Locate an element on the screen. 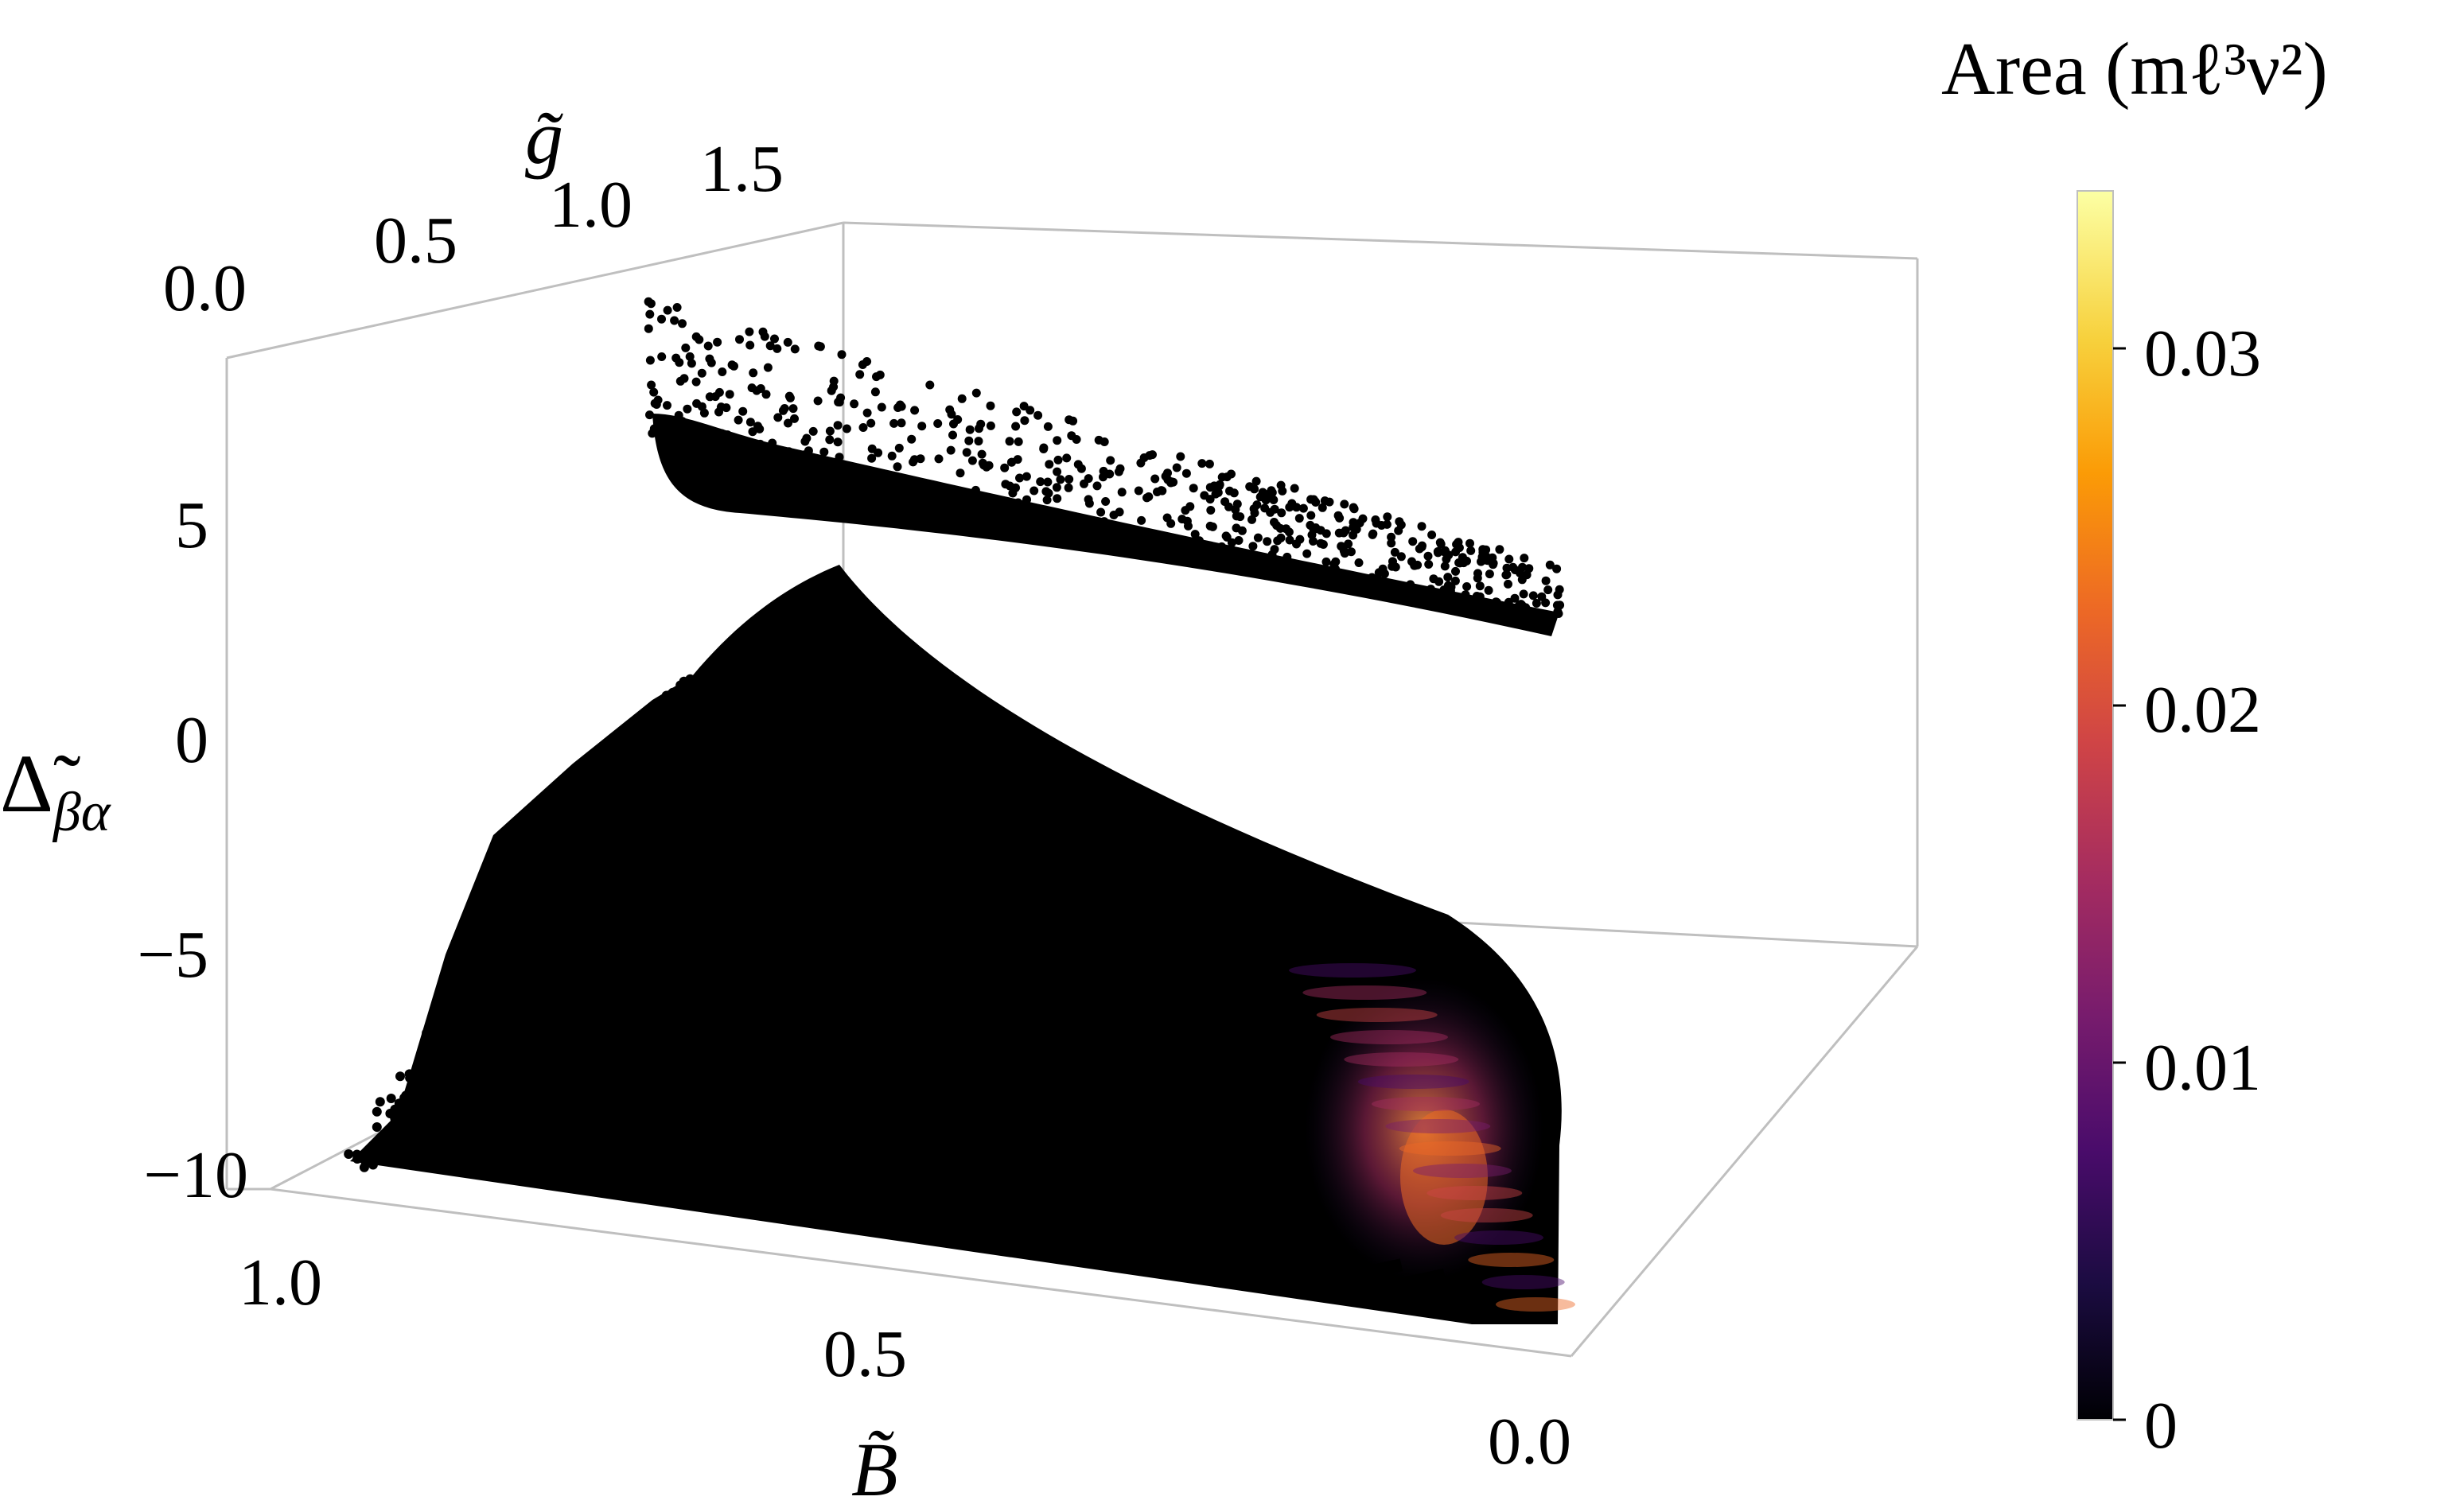 The height and width of the screenshot is (1512, 2456). b-tick-0: 1.0 is located at coordinates (280, 1283).